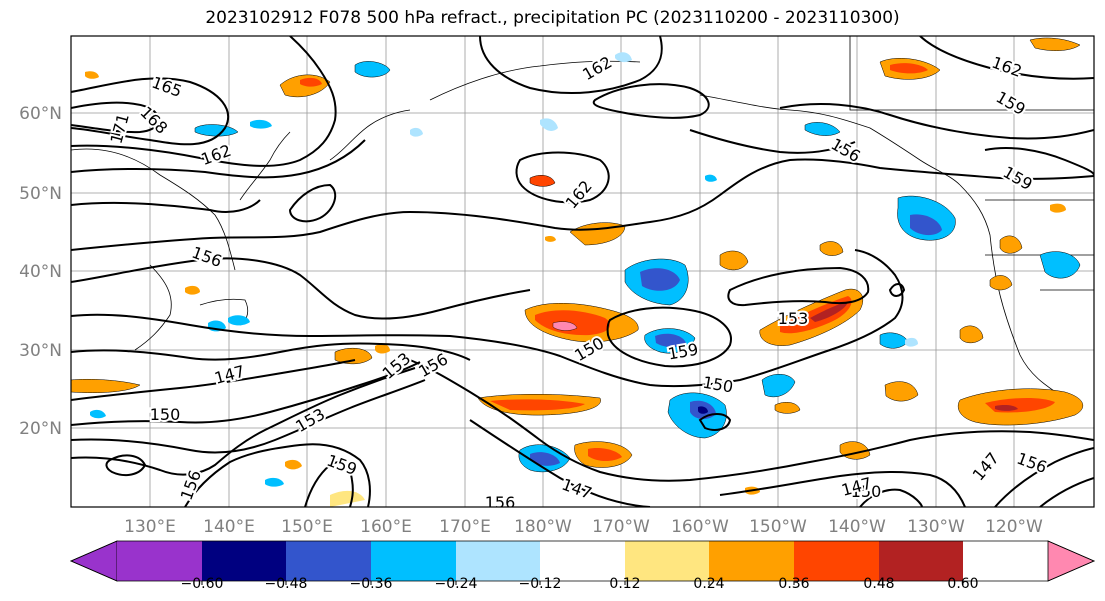 This screenshot has height=601, width=1105. Describe the element at coordinates (93, 561) in the screenshot. I see `colorbar-extend-min` at that location.